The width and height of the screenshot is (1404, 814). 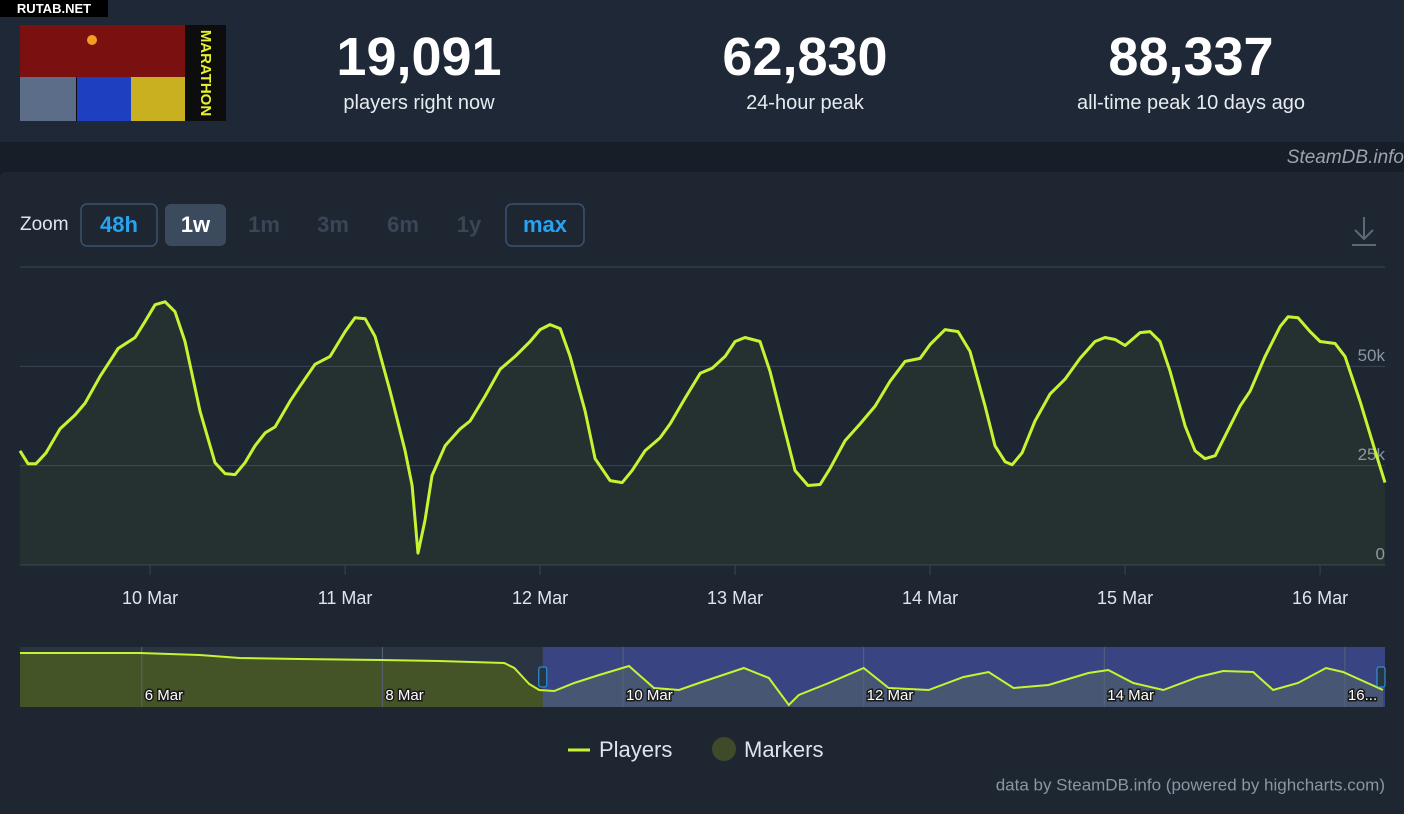 What do you see at coordinates (1380, 553) in the screenshot?
I see `y-tick-label: 0` at bounding box center [1380, 553].